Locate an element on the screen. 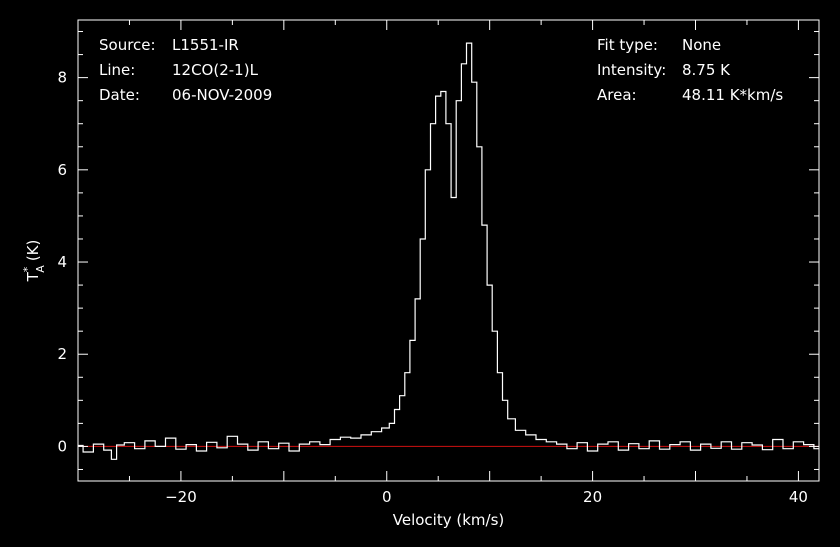 Image resolution: width=840 pixels, height=547 pixels. y-tick-label: 0 is located at coordinates (62, 446).